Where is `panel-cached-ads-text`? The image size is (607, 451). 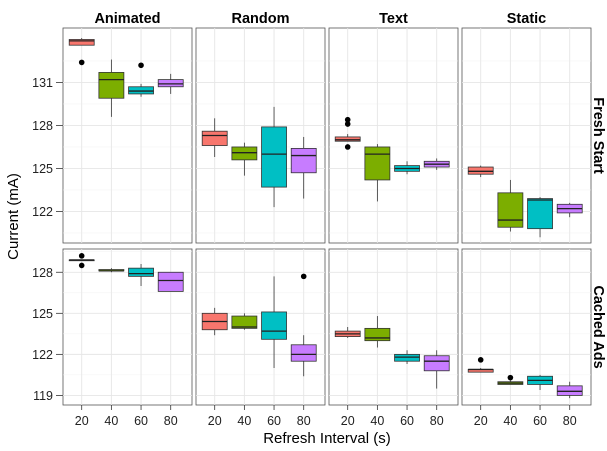
panel-cached-ads-text is located at coordinates (393, 327).